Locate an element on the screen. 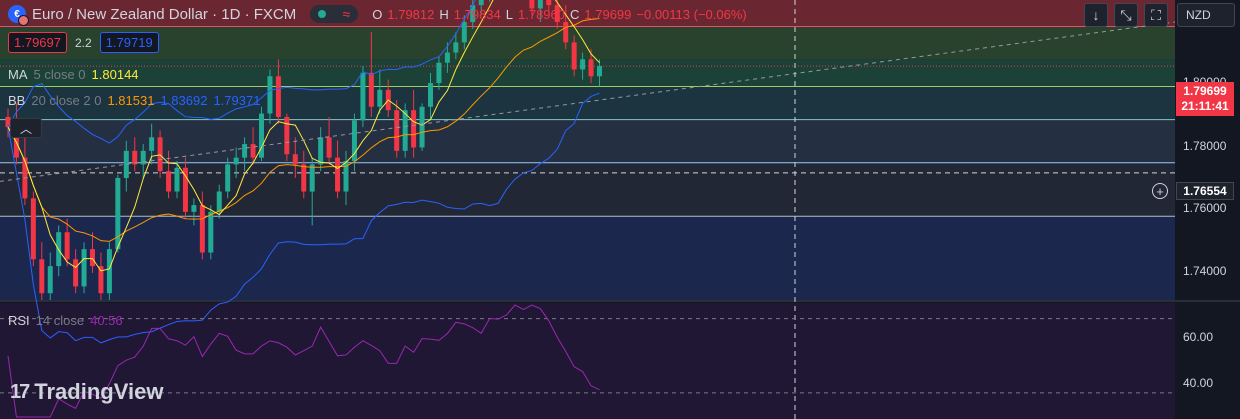 Image resolution: width=1240 pixels, height=419 pixels. price-axis-label: 1.74000 is located at coordinates (1205, 271).